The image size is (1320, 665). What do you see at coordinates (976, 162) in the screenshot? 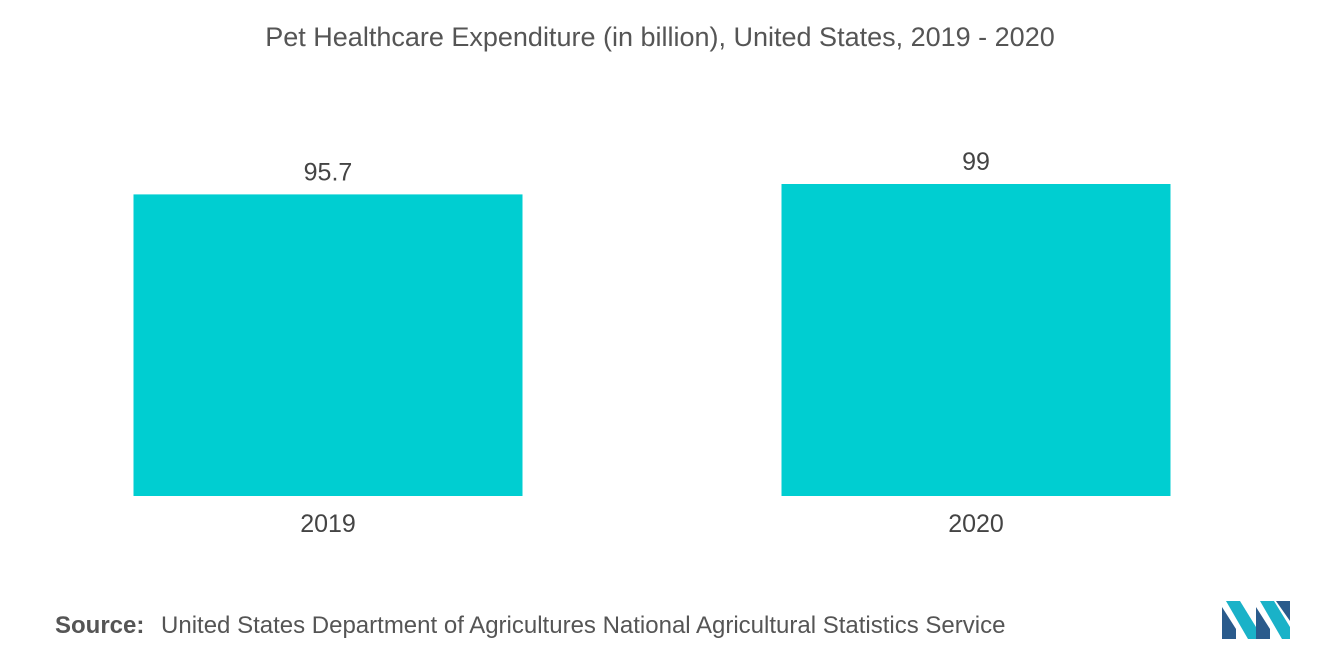
I see `data-label-2020: 99` at bounding box center [976, 162].